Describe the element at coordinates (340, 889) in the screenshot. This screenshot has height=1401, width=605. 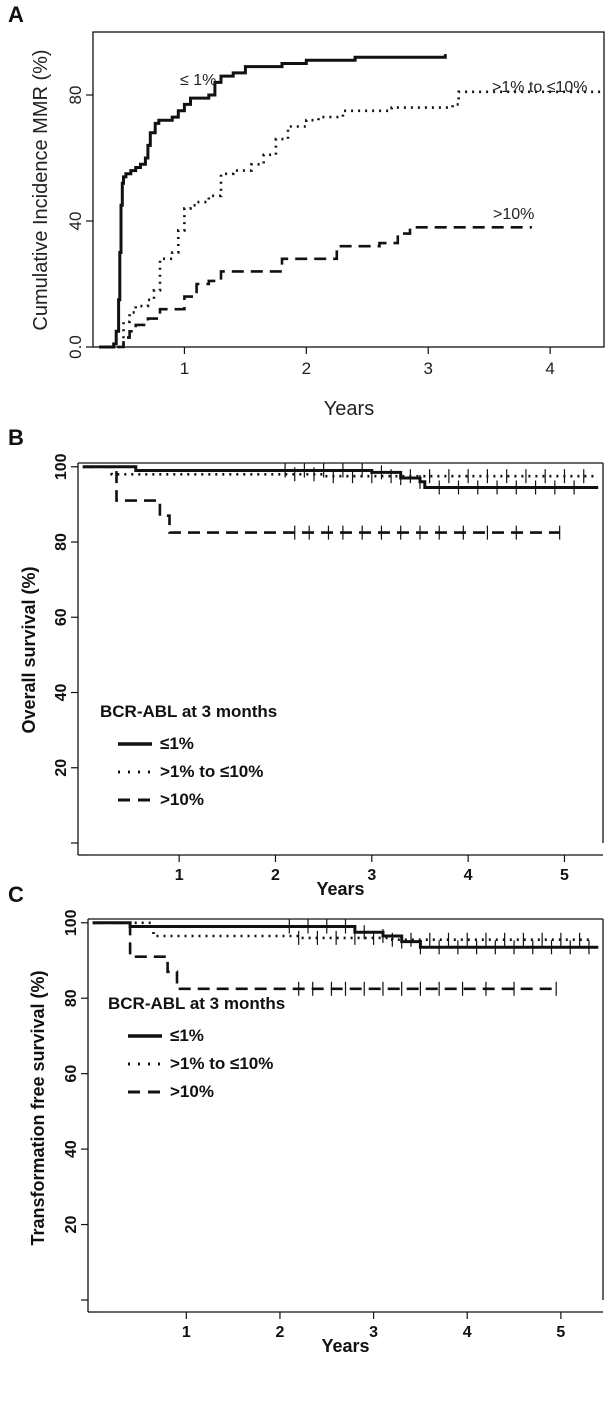
I see `panel-b-x-axis-label: Years` at that location.